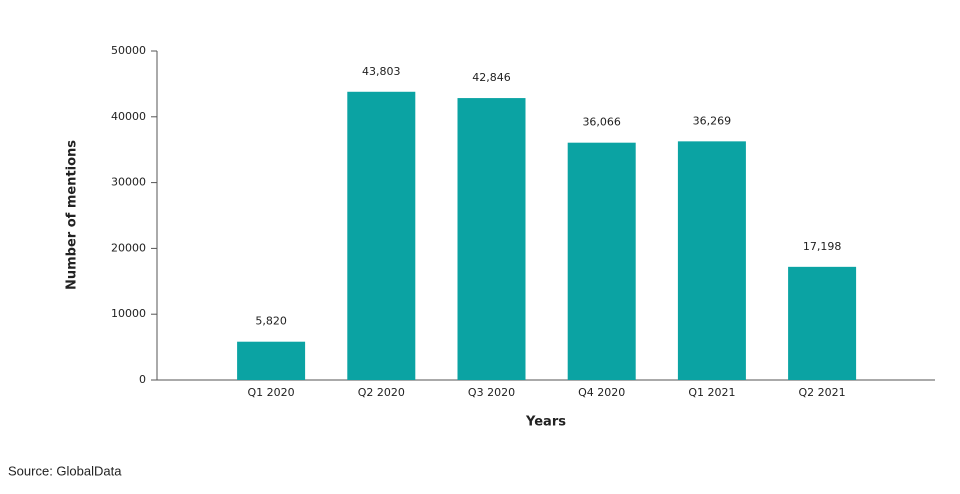 The image size is (960, 494). I want to click on source-note: Source: GlobalData, so click(65, 470).